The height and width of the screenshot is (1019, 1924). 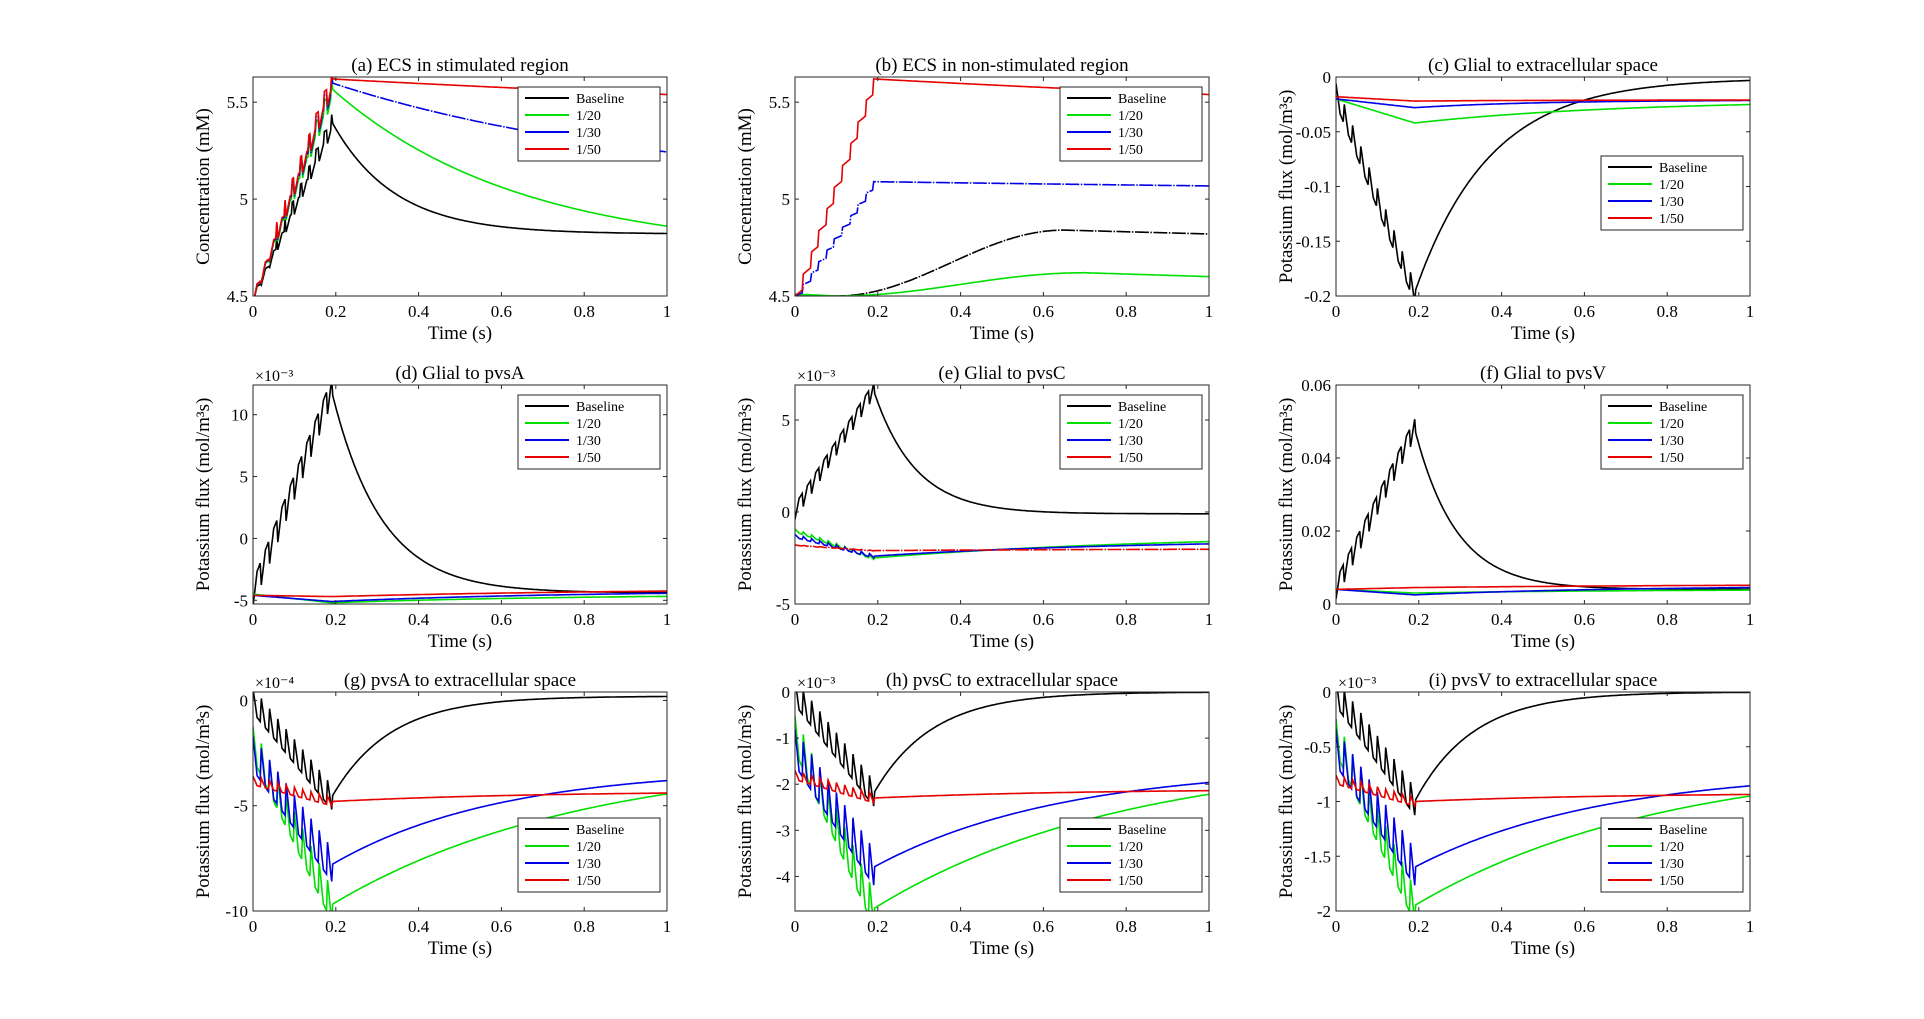 What do you see at coordinates (1313, 132) in the screenshot?
I see `y-tick-label: -0.05` at bounding box center [1313, 132].